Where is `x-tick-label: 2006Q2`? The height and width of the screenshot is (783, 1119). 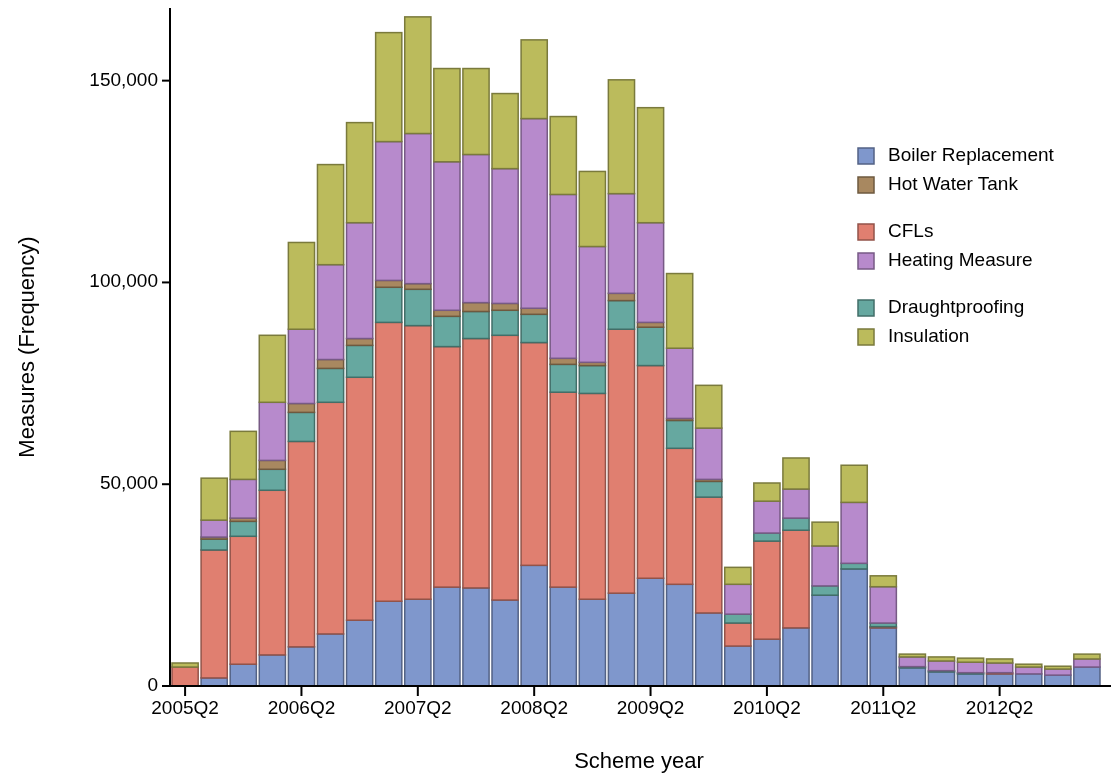
x-tick-label: 2006Q2 is located at coordinates (301, 707).